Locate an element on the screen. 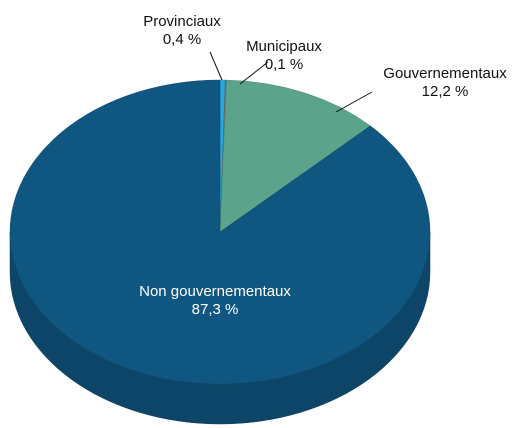 The width and height of the screenshot is (524, 428). slice-value-label: 0,4 % is located at coordinates (182, 39).